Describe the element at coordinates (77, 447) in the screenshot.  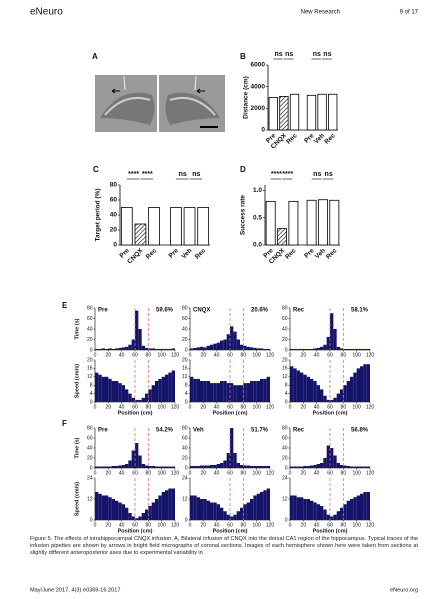
I see `y-axis-label: Time (s)` at that location.